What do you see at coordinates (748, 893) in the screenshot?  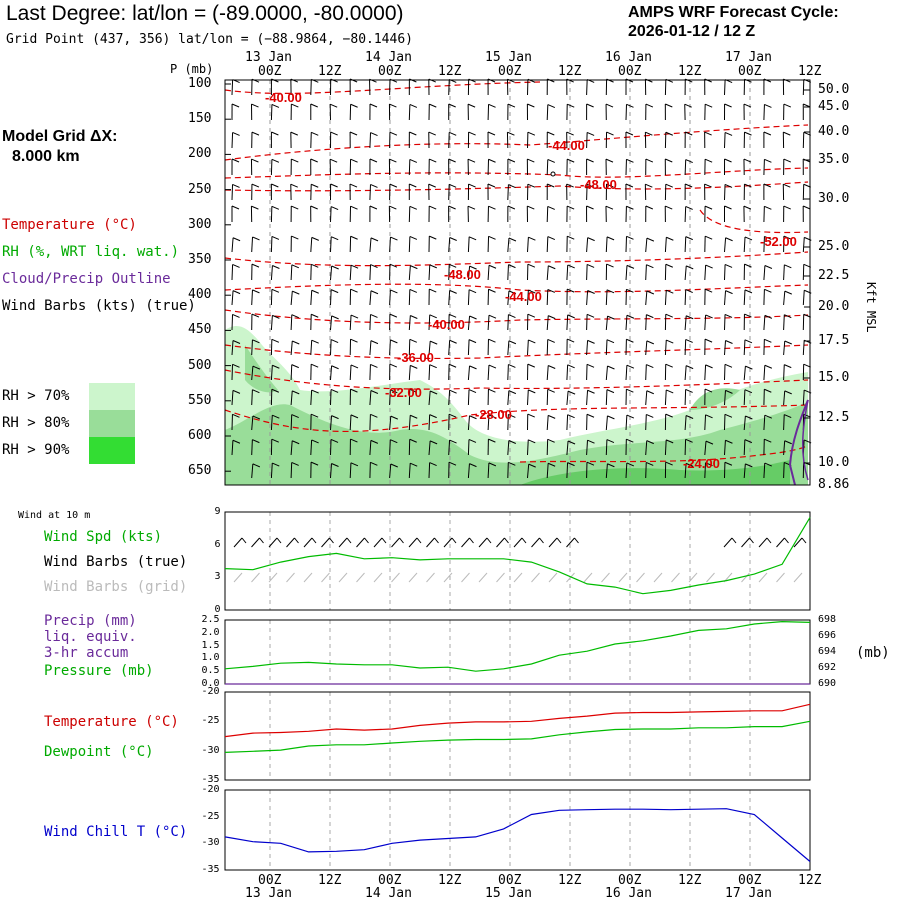 I see `date-label-bottom: 17 Jan` at bounding box center [748, 893].